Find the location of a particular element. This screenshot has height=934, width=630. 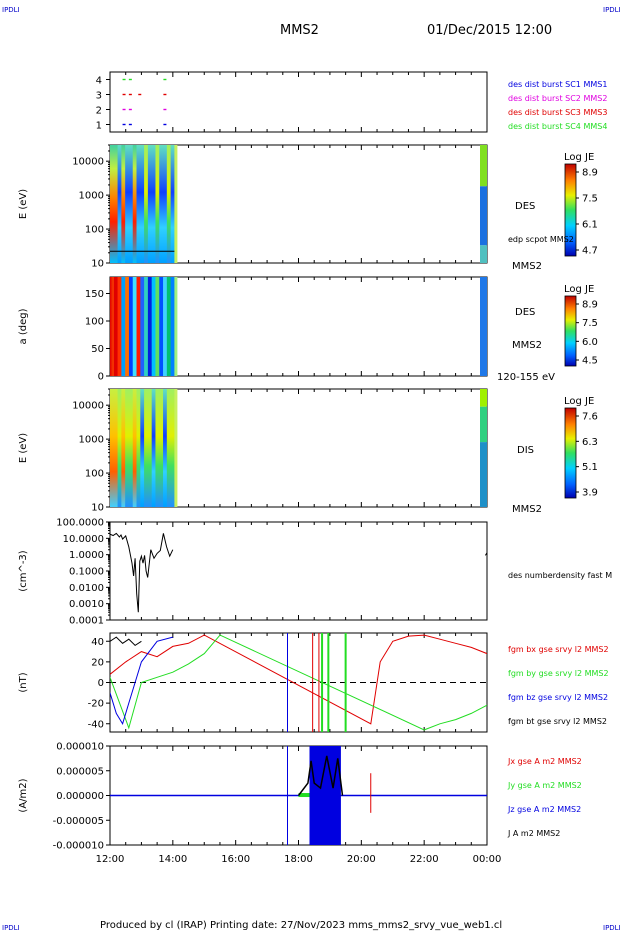

burst-legend-entry: des dist burst SC2 MMS2 is located at coordinates (557, 98).